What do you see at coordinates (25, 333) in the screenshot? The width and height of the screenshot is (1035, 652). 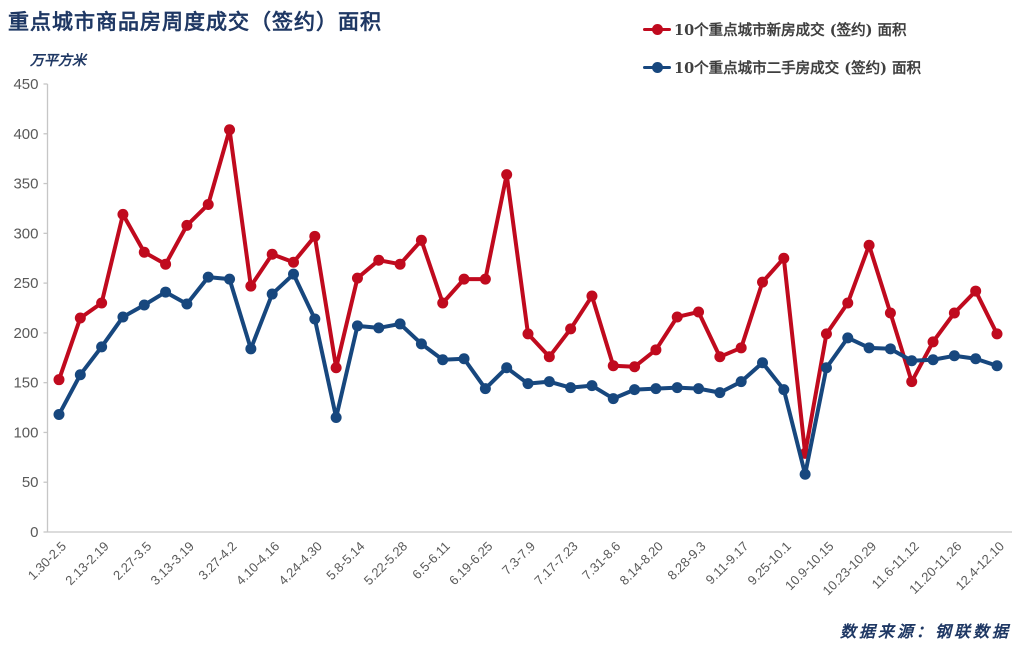 I see `svg-text: 200` at bounding box center [25, 333].